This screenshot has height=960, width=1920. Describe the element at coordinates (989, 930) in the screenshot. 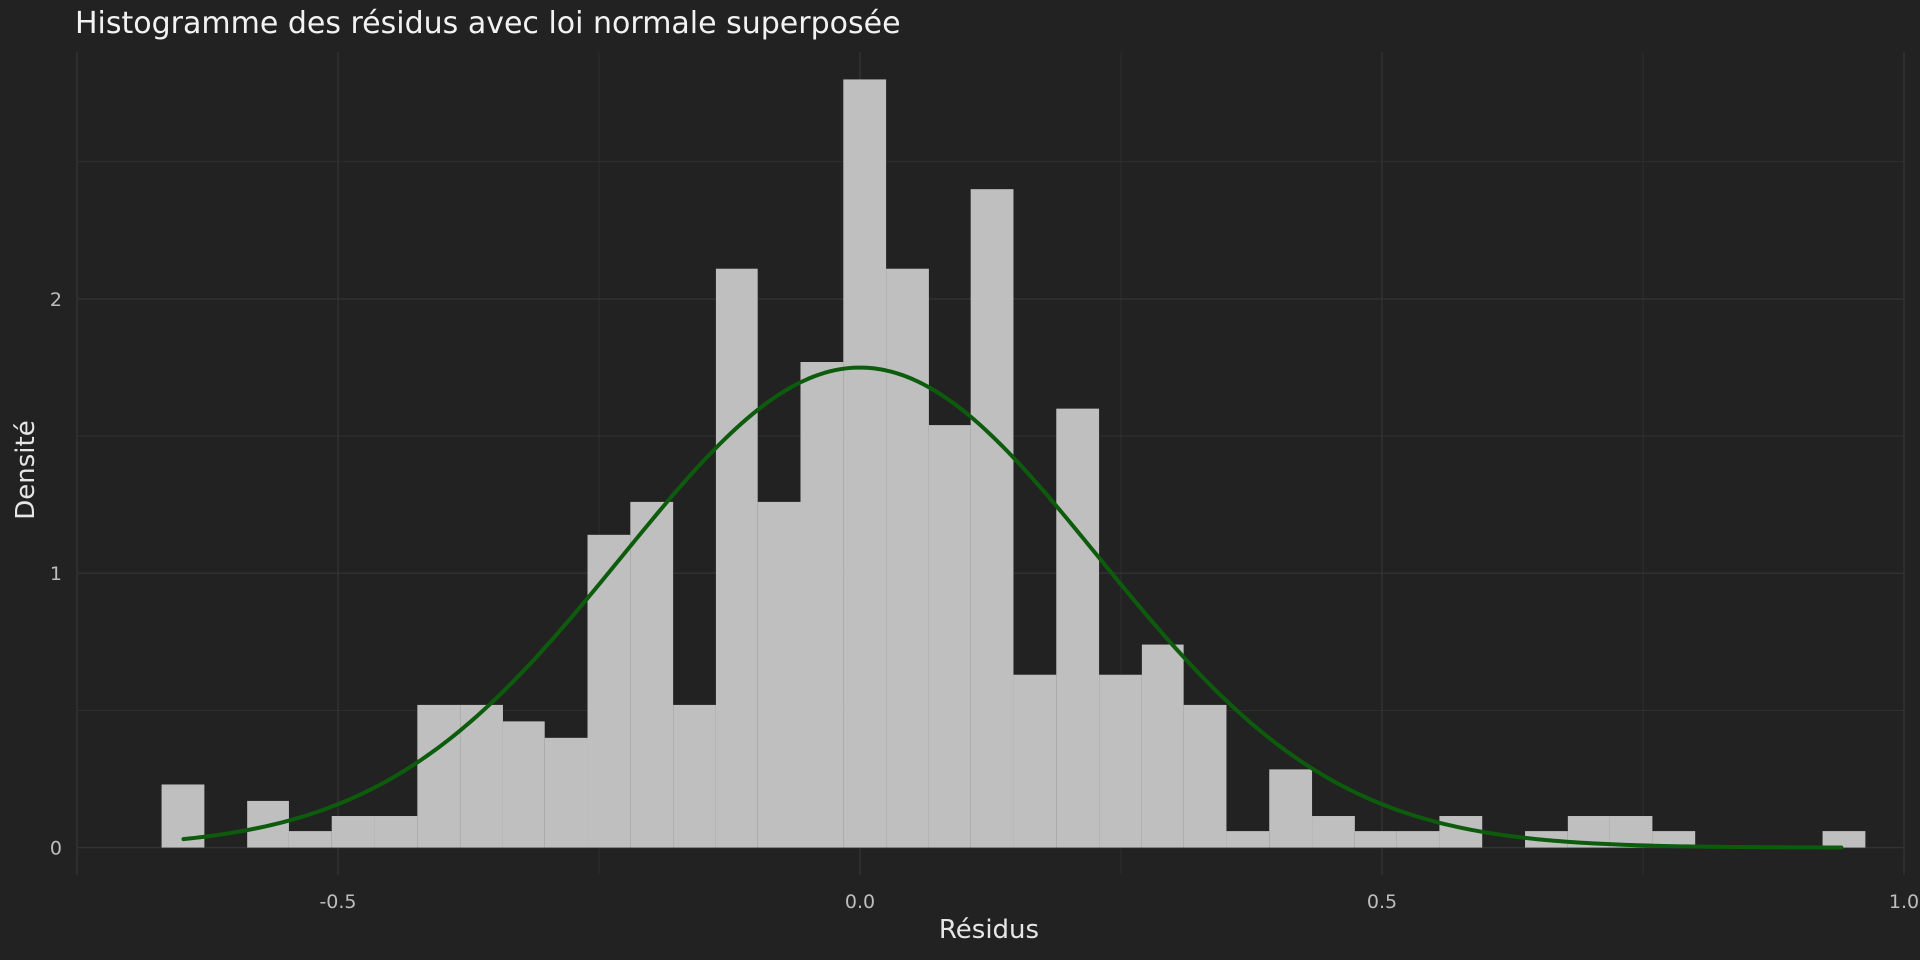

I see `x-axis-label: Résidus` at that location.